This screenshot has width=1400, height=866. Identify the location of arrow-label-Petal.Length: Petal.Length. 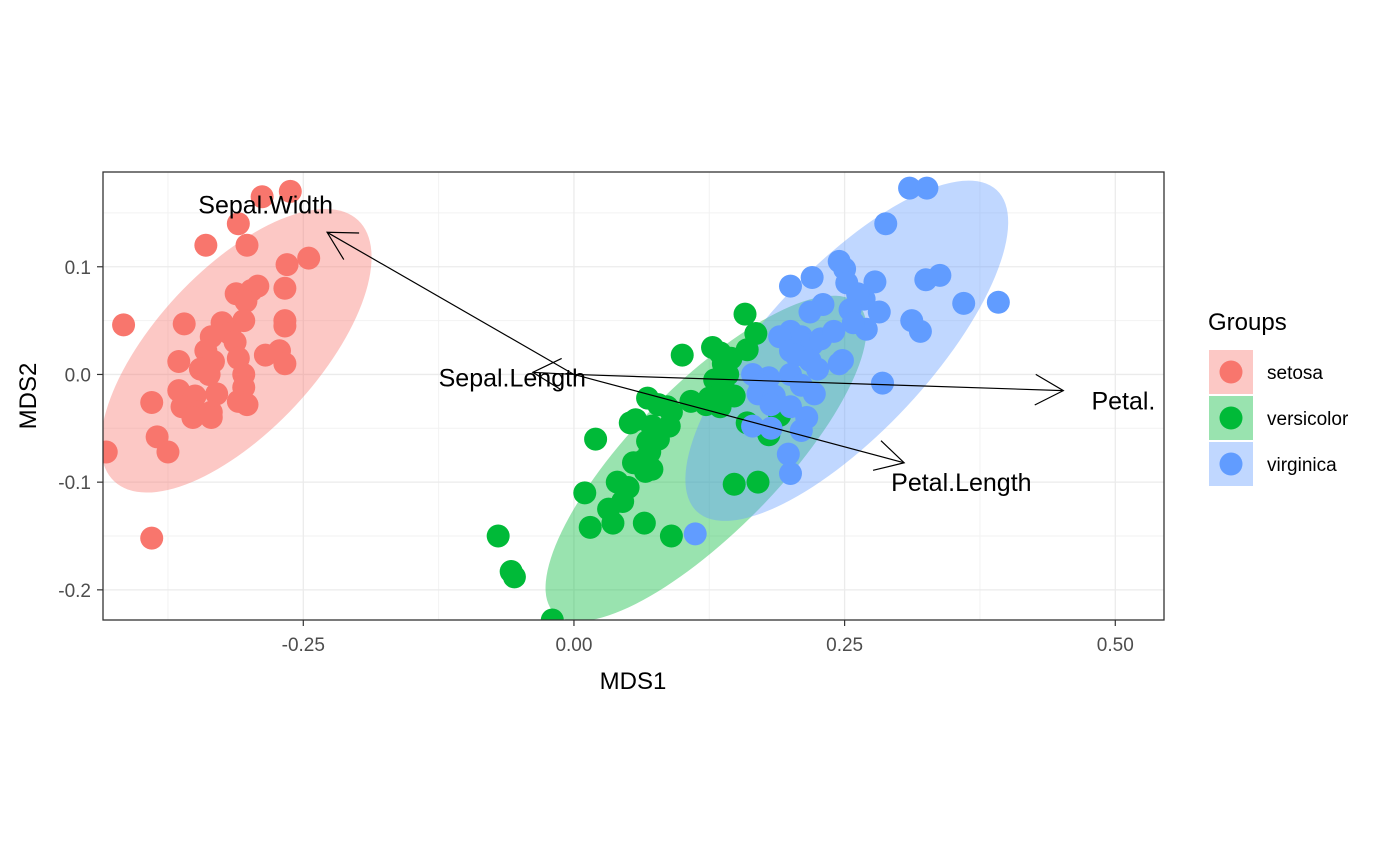
(961, 483).